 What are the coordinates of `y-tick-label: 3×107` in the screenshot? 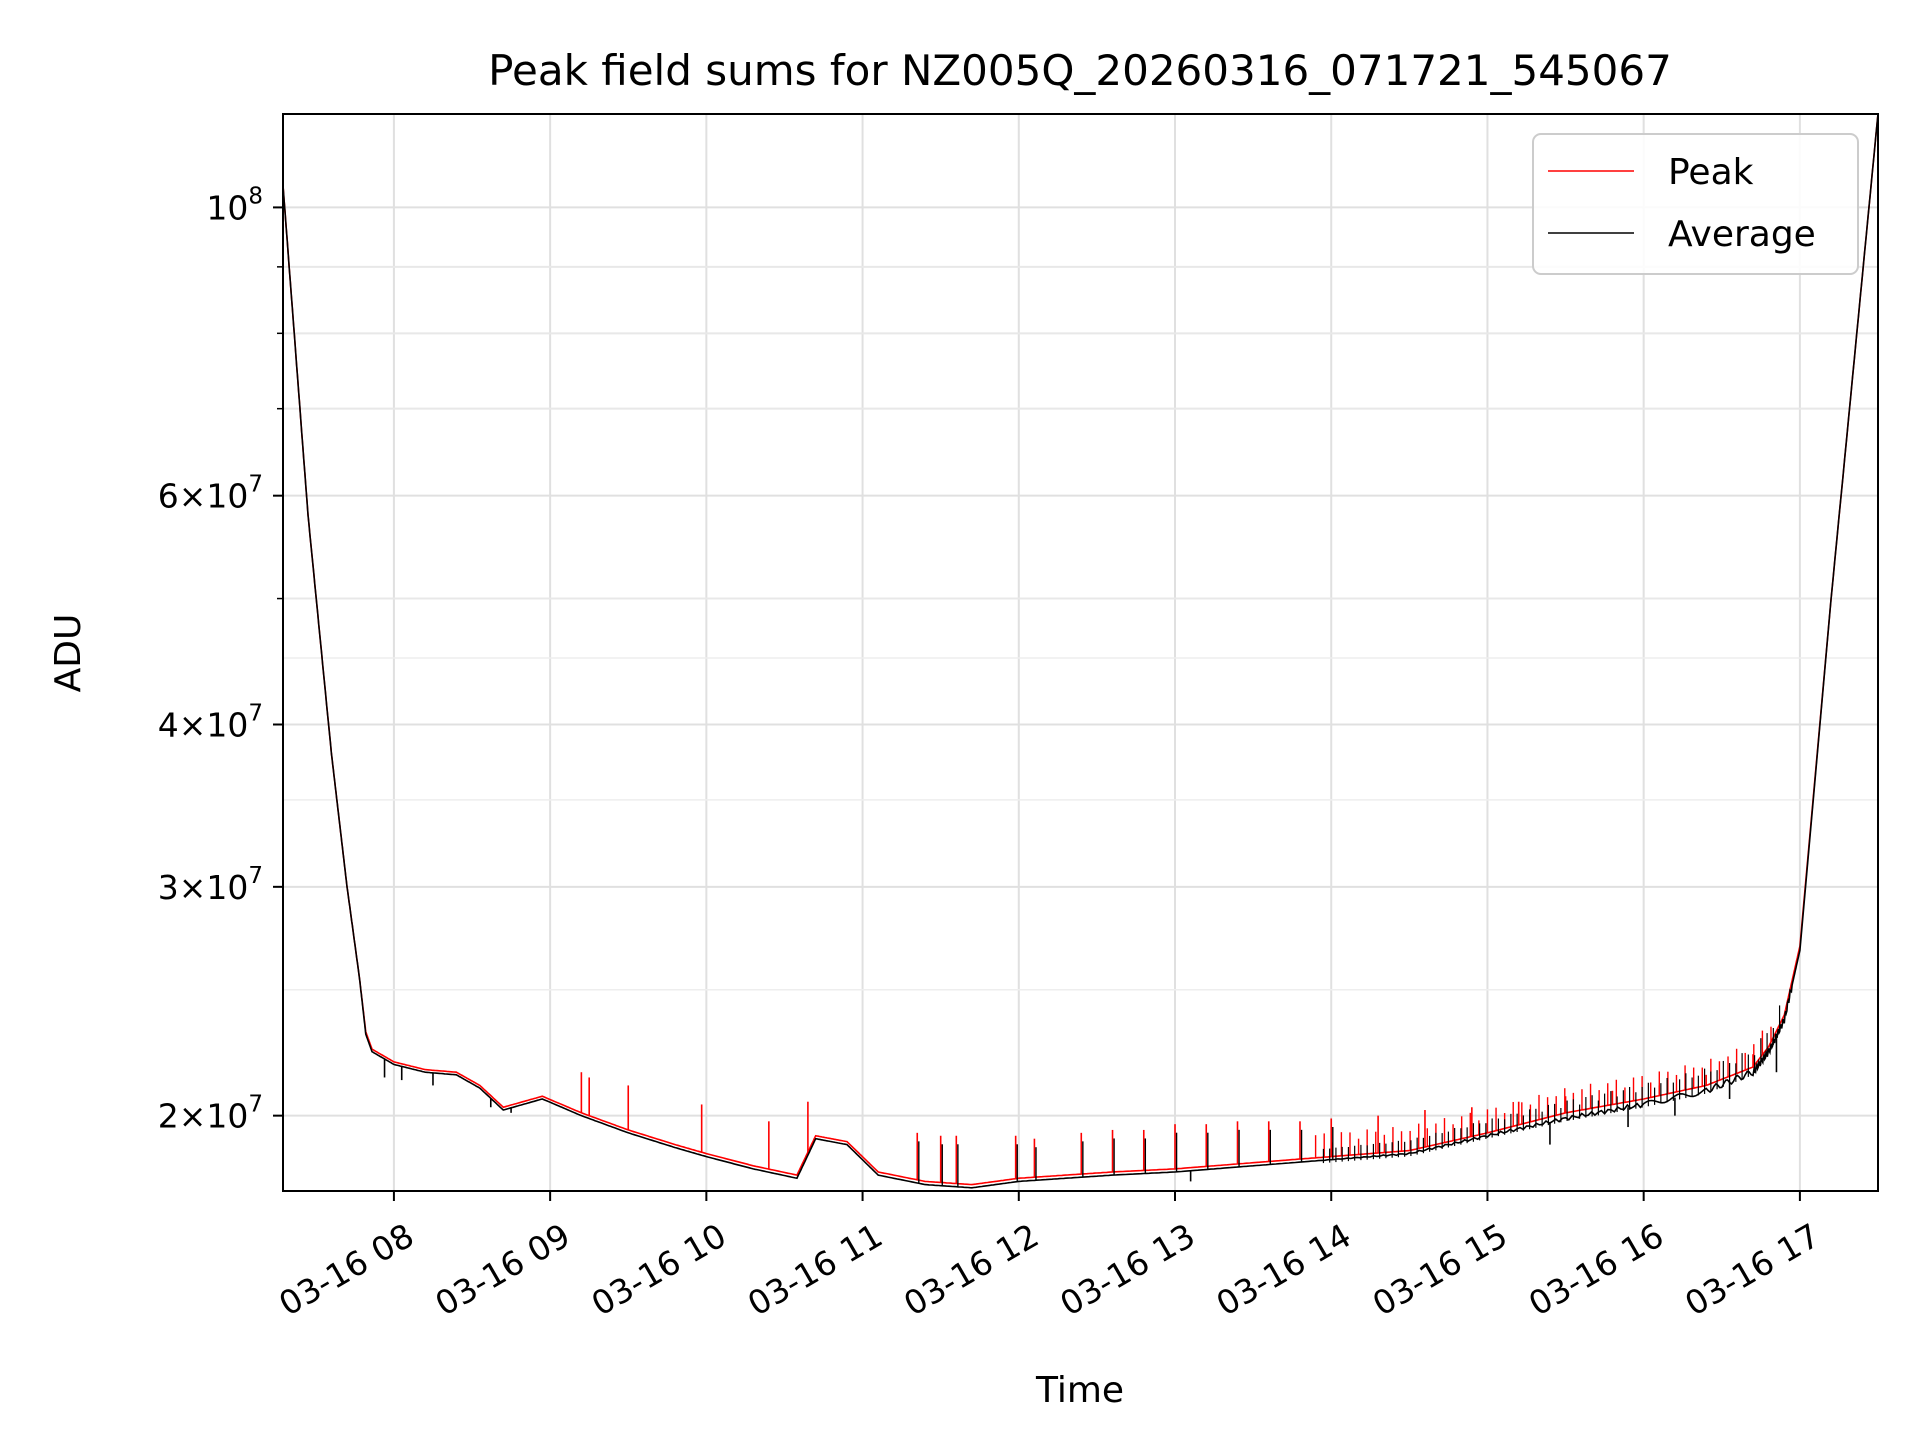 It's located at (210, 885).